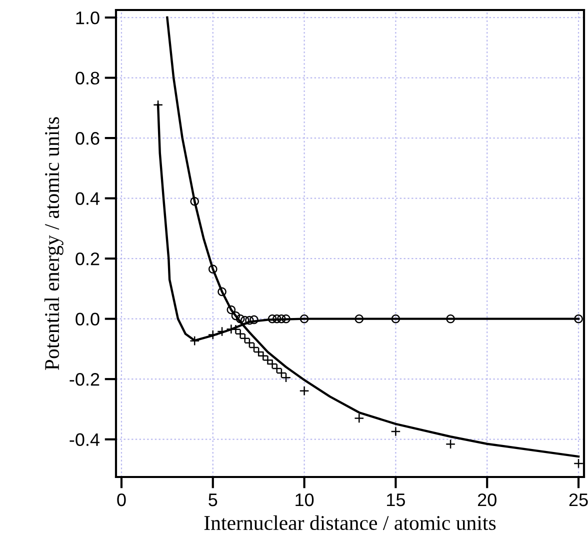  I want to click on y-tick-label: 0.4, so click(88, 199).